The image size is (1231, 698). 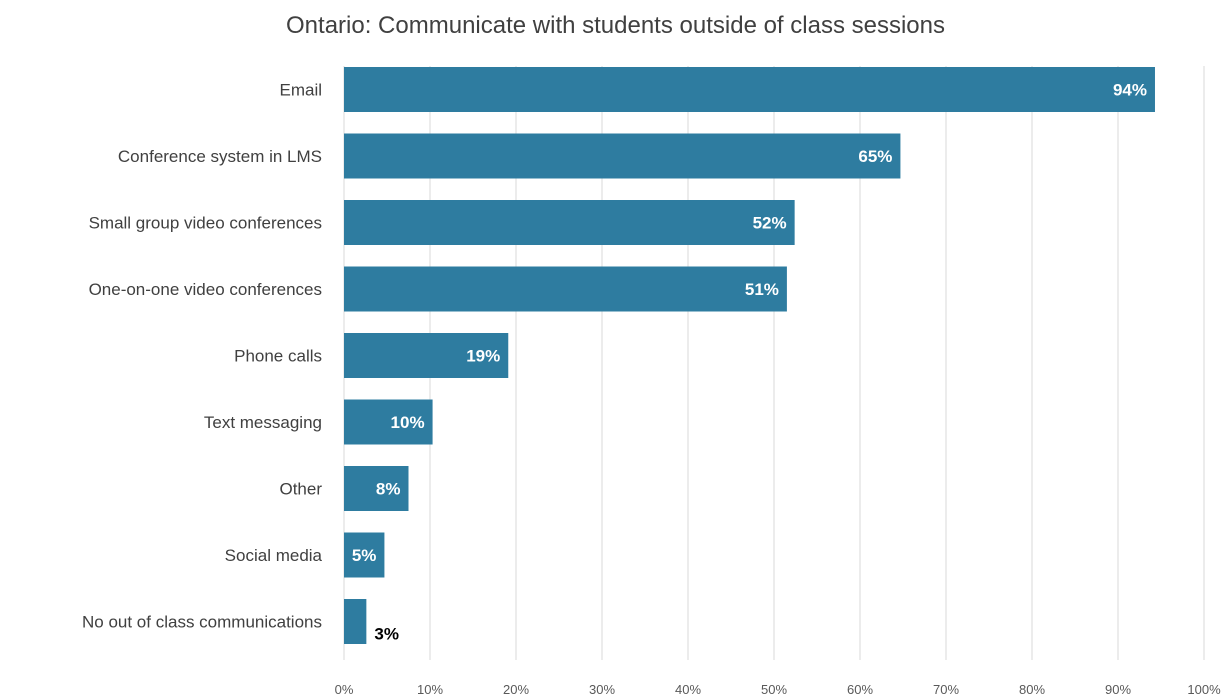 What do you see at coordinates (875, 156) in the screenshot?
I see `value-label: 65%` at bounding box center [875, 156].